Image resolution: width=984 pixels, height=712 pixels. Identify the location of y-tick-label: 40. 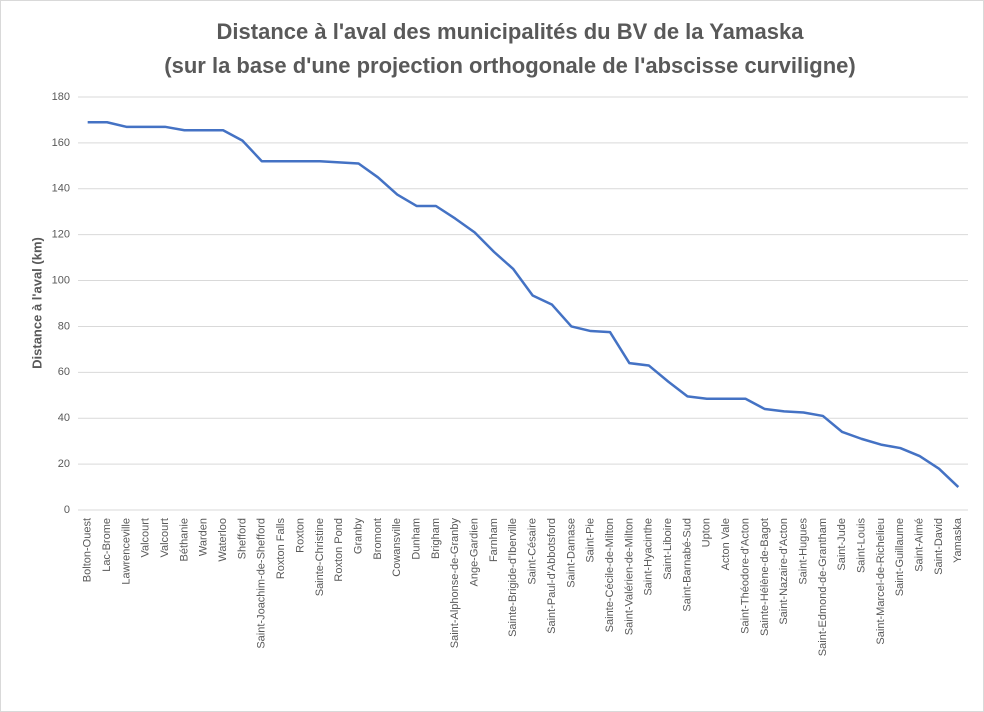
(64, 418).